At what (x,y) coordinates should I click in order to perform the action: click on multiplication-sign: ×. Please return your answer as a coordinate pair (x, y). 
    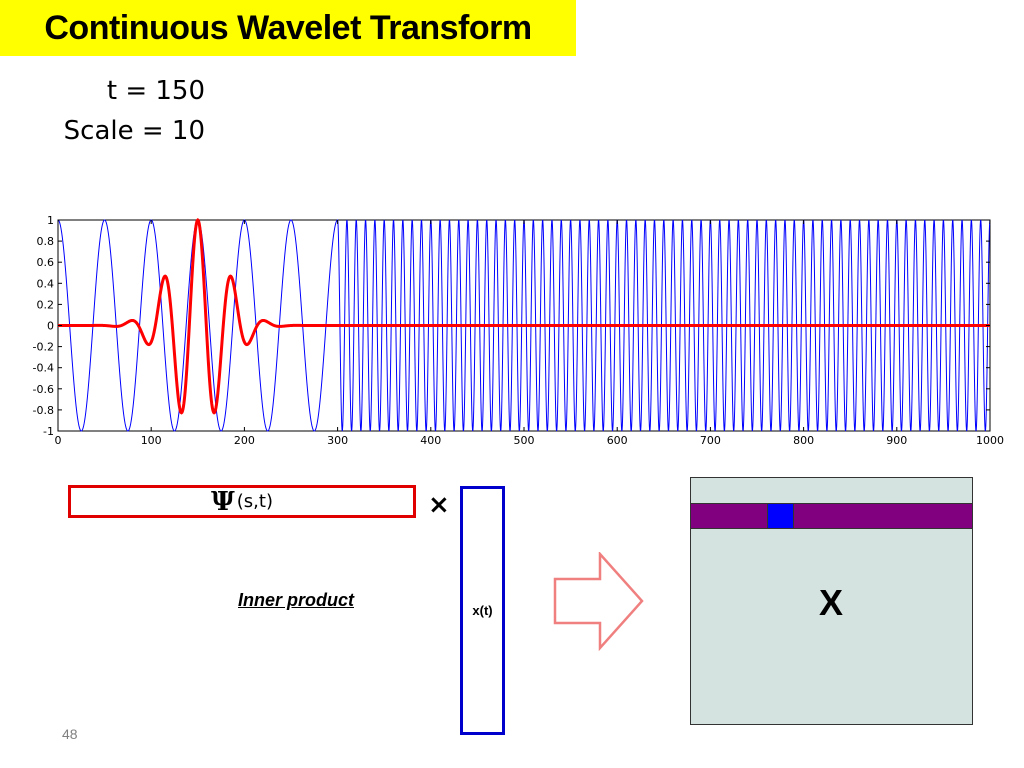
    Looking at the image, I should click on (439, 505).